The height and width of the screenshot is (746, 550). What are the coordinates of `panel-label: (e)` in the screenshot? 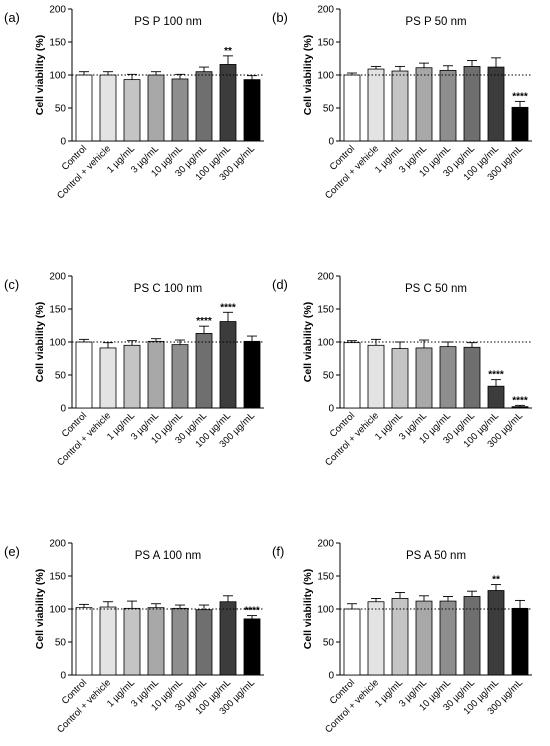 It's located at (12, 551).